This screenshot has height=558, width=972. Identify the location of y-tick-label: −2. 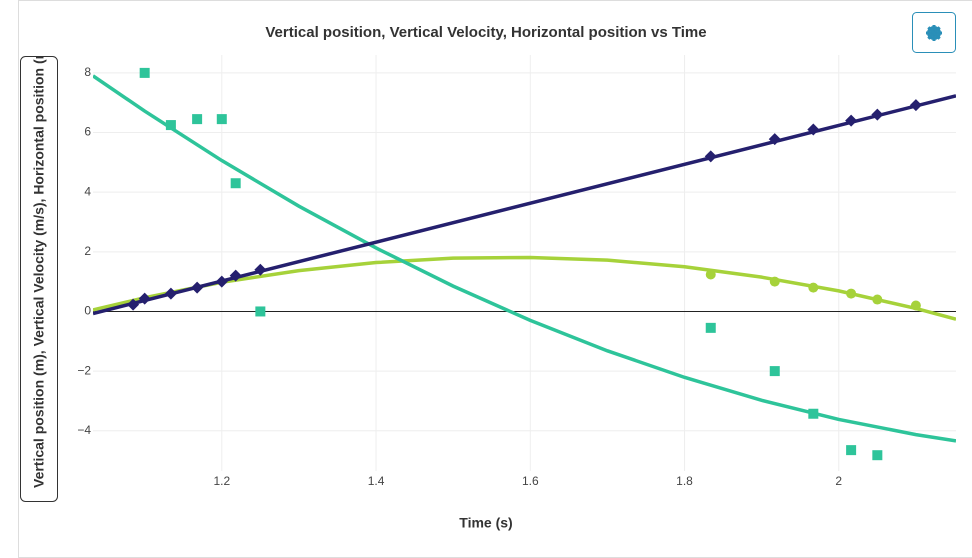
(84, 370).